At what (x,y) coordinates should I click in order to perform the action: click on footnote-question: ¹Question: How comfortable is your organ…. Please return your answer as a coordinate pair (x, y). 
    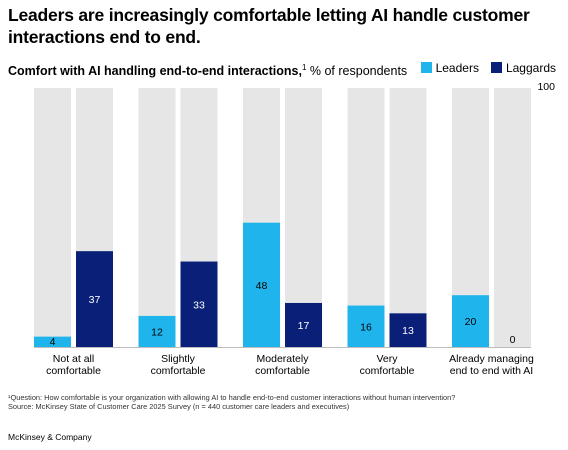
    Looking at the image, I should click on (232, 397).